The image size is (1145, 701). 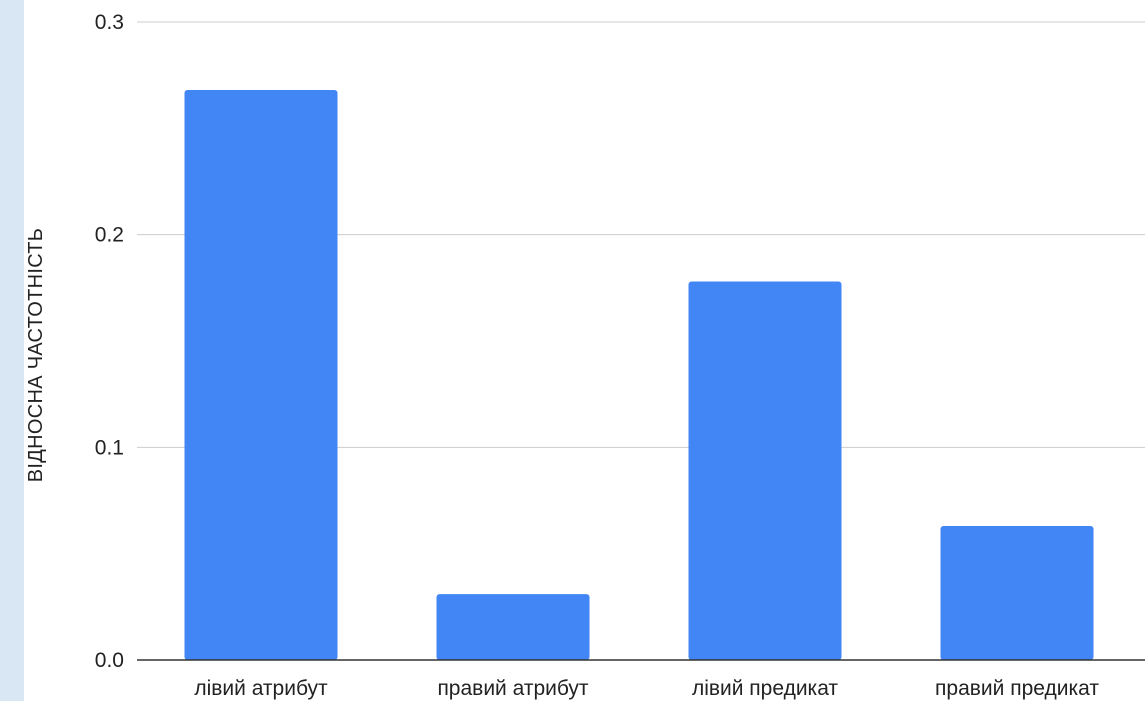 What do you see at coordinates (109, 235) in the screenshot?
I see `y-tick-label: 0.2` at bounding box center [109, 235].